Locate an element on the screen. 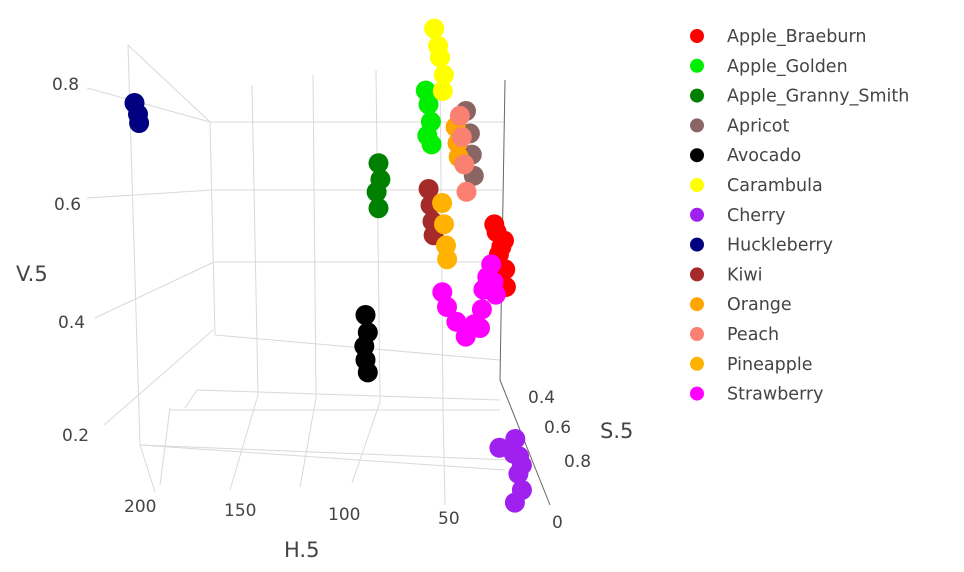 This screenshot has width=964, height=572. legend-label: Apple_Braeburn is located at coordinates (796, 37).